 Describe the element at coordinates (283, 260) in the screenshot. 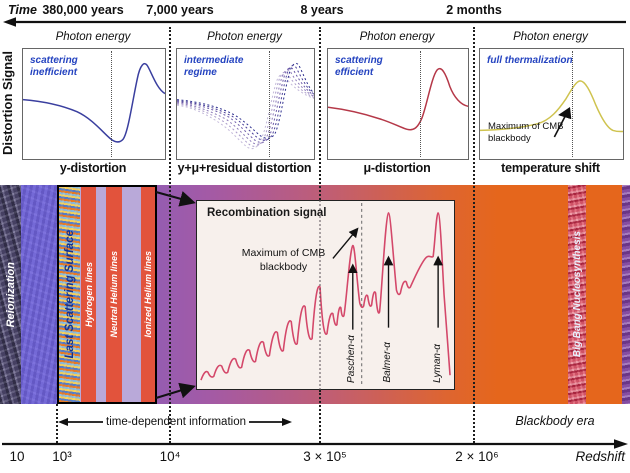

I see `inset-cmb-maximum-note: Maximum of CMB blackbody` at that location.